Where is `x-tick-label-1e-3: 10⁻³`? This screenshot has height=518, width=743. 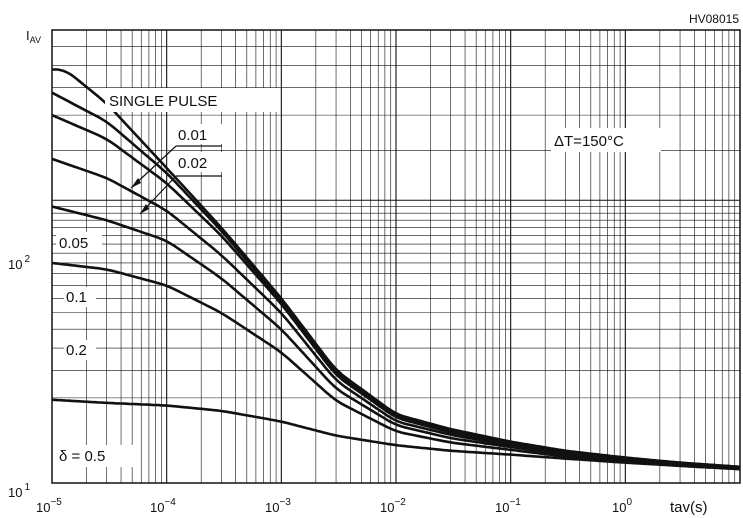 x-tick-label-1e-3: 10⁻³ is located at coordinates (278, 506).